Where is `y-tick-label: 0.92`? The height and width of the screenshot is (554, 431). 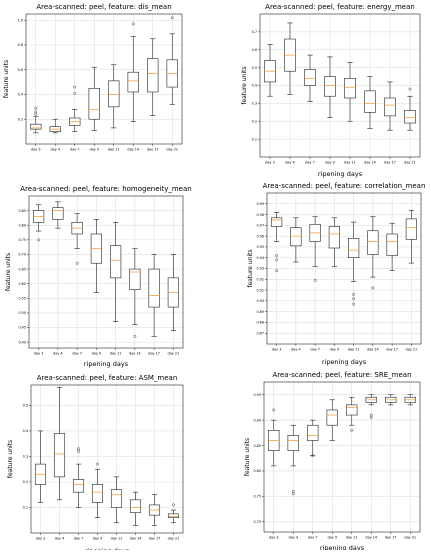 y-tick-label: 0.92 is located at coordinates (260, 279).